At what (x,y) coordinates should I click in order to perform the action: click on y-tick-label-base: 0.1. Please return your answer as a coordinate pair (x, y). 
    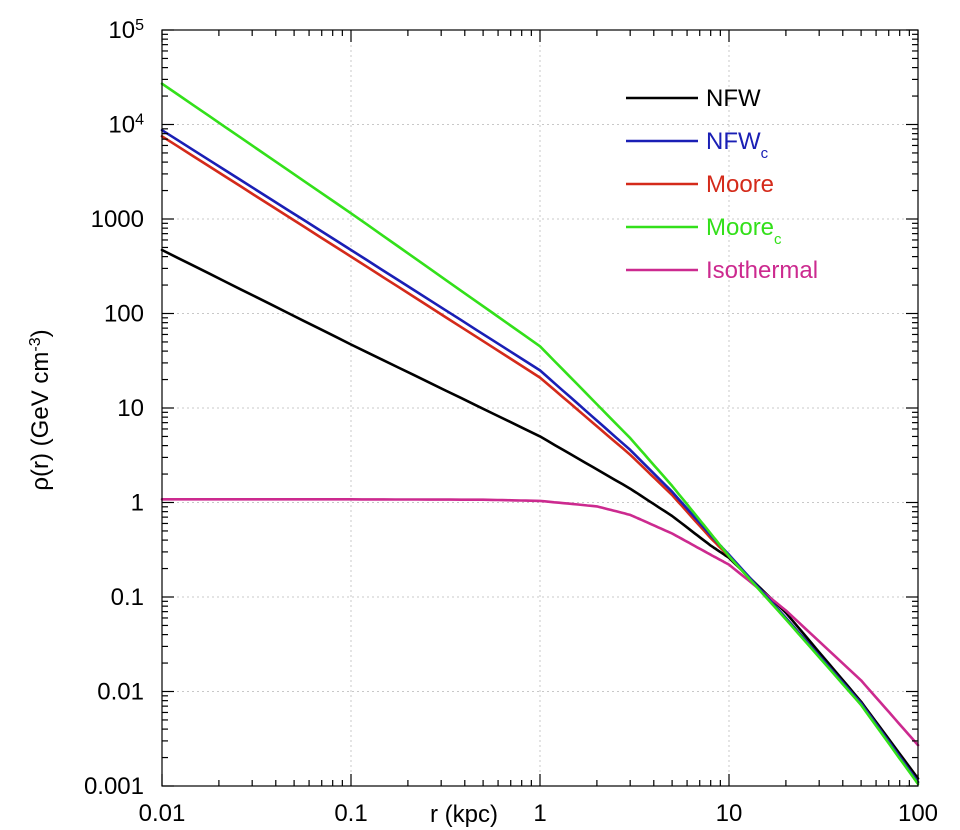
    Looking at the image, I should click on (127, 597).